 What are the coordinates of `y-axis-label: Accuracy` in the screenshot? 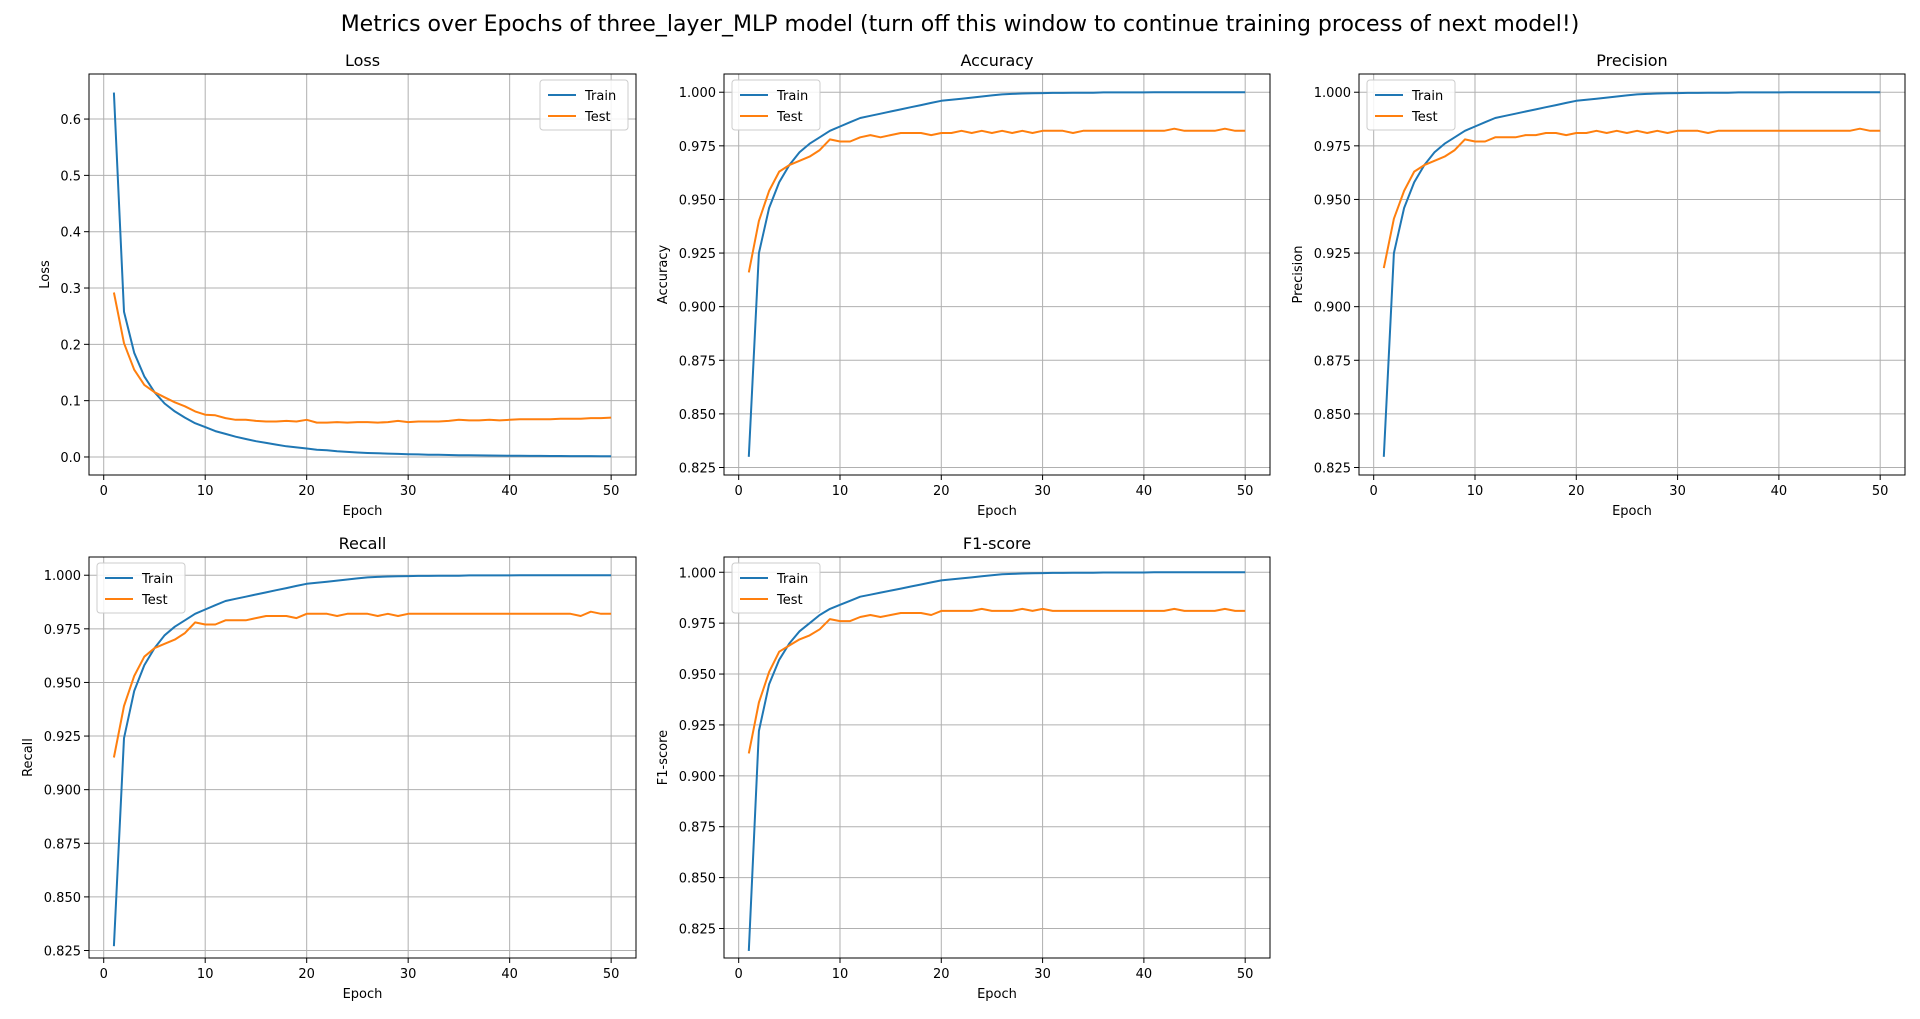 It's located at (663, 275).